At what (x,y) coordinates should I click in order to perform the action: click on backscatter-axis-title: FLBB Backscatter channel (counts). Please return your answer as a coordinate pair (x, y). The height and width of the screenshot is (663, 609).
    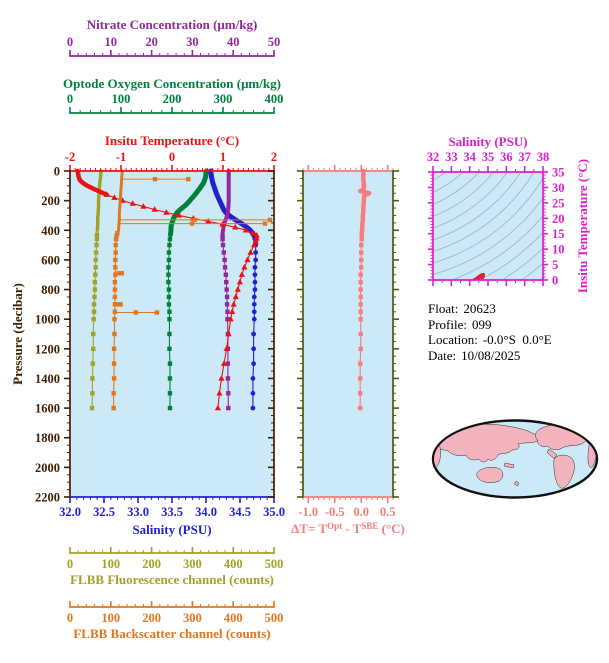
    Looking at the image, I should click on (172, 633).